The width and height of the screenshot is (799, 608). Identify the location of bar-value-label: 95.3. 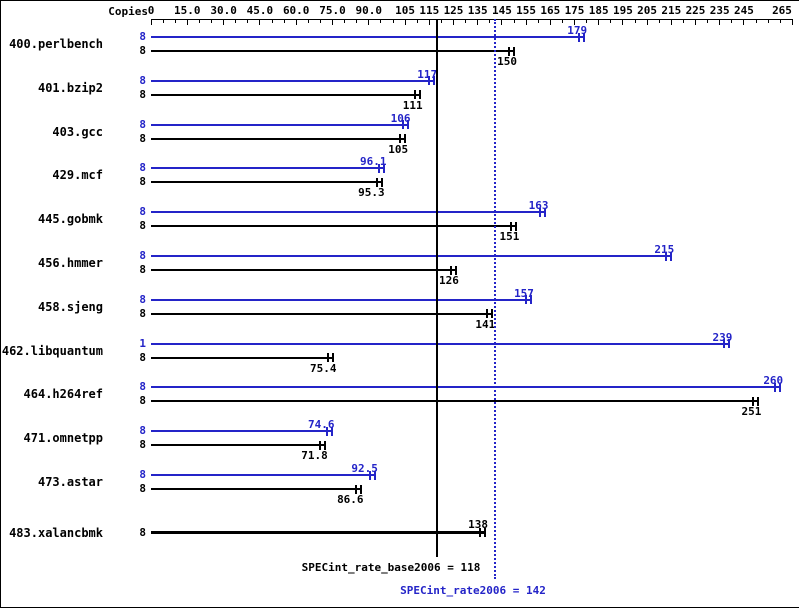
(371, 193).